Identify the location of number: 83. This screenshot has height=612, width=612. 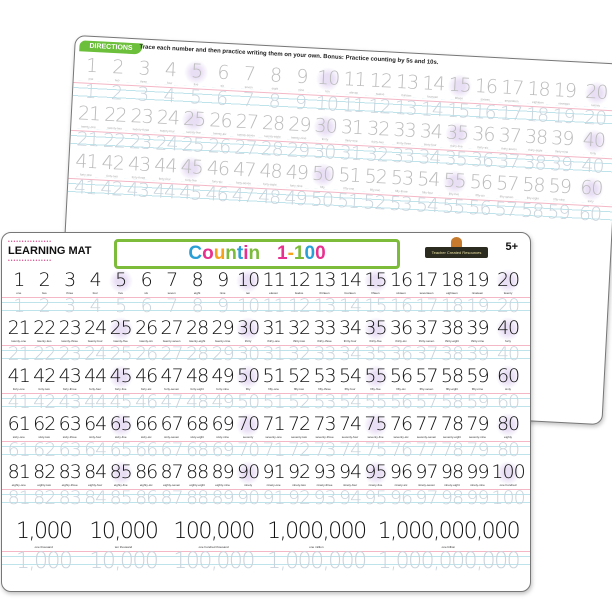
(70, 472).